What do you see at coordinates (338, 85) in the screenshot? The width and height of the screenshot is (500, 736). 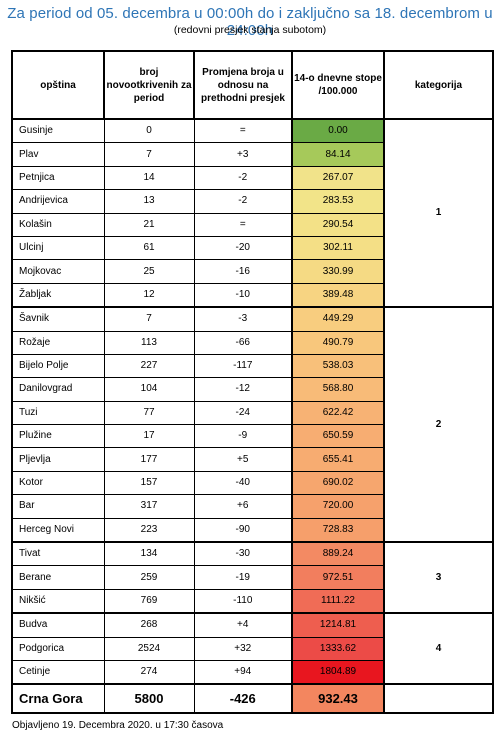 I see `header-rate: 14-o dnevne stope /100.000` at bounding box center [338, 85].